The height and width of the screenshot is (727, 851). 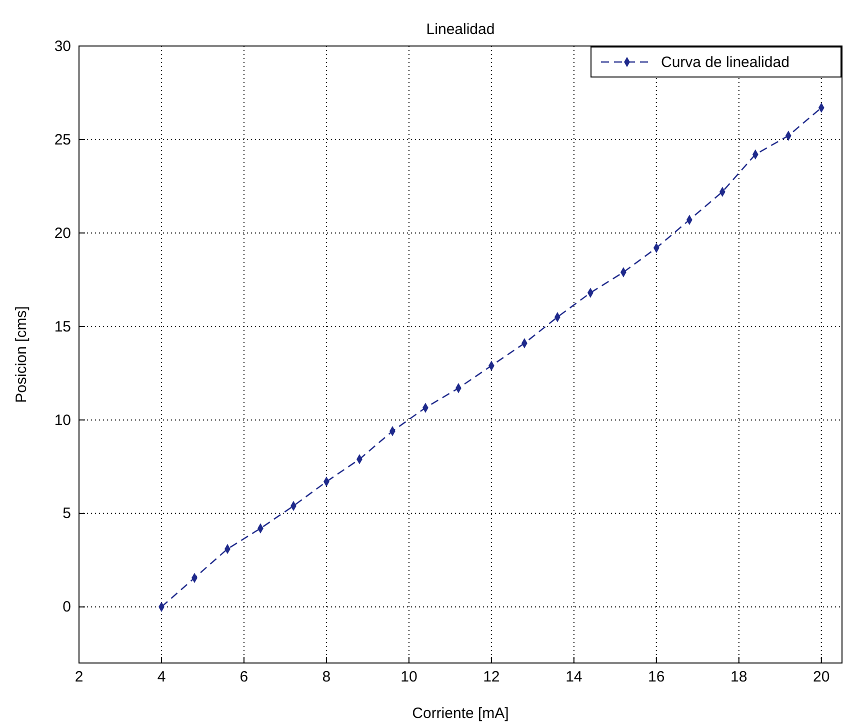 What do you see at coordinates (62, 46) in the screenshot?
I see `y-tick-label: 30` at bounding box center [62, 46].